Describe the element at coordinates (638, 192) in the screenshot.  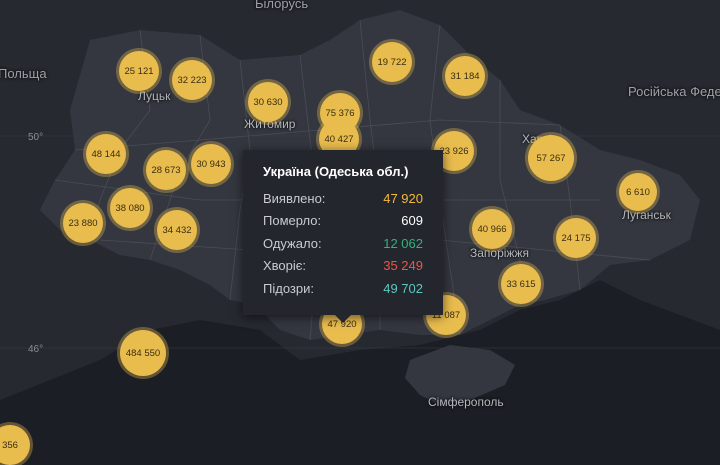
I see `marker-luhansk: 6 610` at that location.